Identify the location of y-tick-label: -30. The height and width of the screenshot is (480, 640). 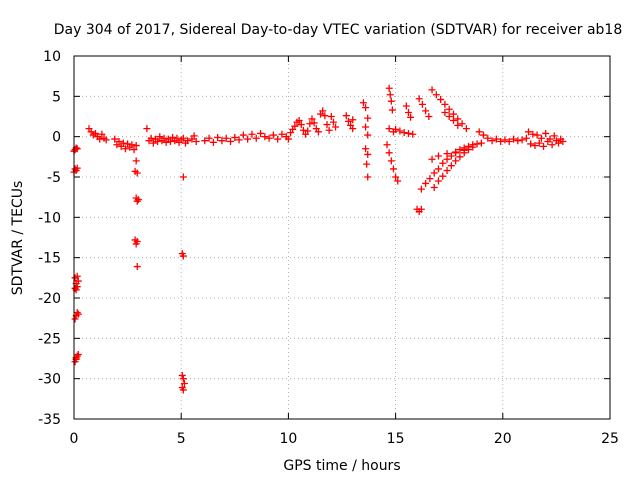
(49, 380).